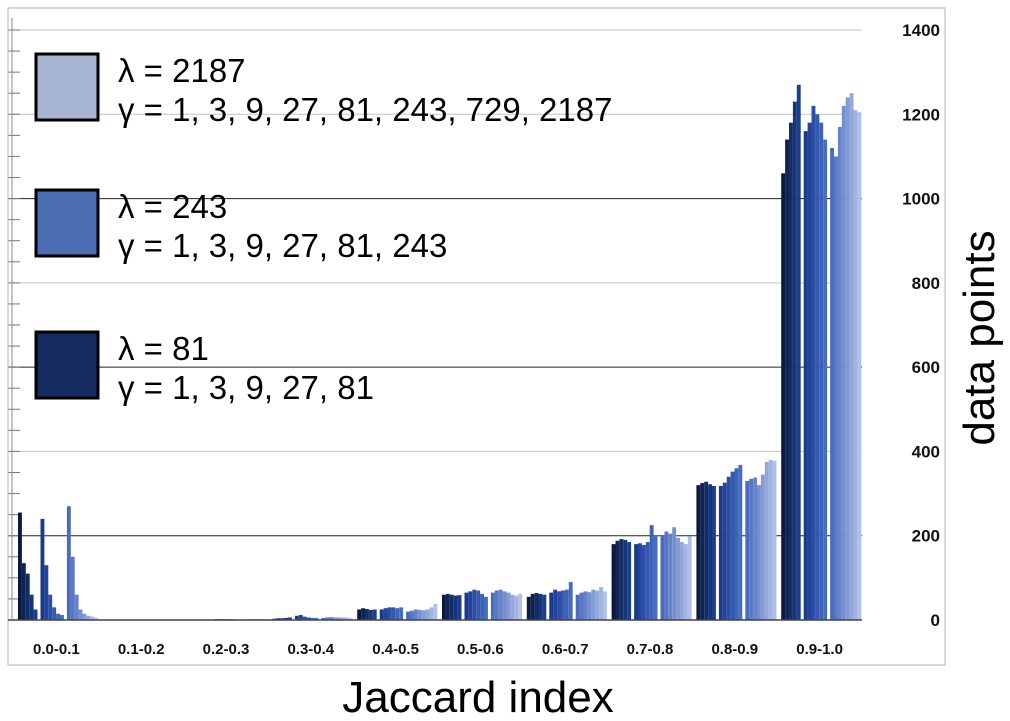 This screenshot has width=1010, height=721. I want to click on y-tick-label: 800, so click(926, 283).